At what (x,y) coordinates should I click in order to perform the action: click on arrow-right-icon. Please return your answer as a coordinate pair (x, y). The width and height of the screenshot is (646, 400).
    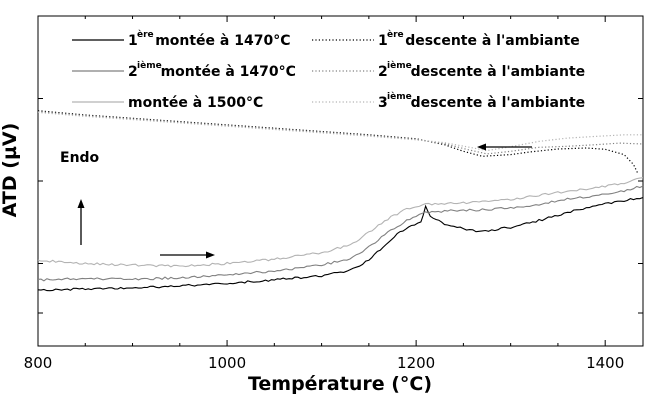
    Looking at the image, I should click on (187, 255).